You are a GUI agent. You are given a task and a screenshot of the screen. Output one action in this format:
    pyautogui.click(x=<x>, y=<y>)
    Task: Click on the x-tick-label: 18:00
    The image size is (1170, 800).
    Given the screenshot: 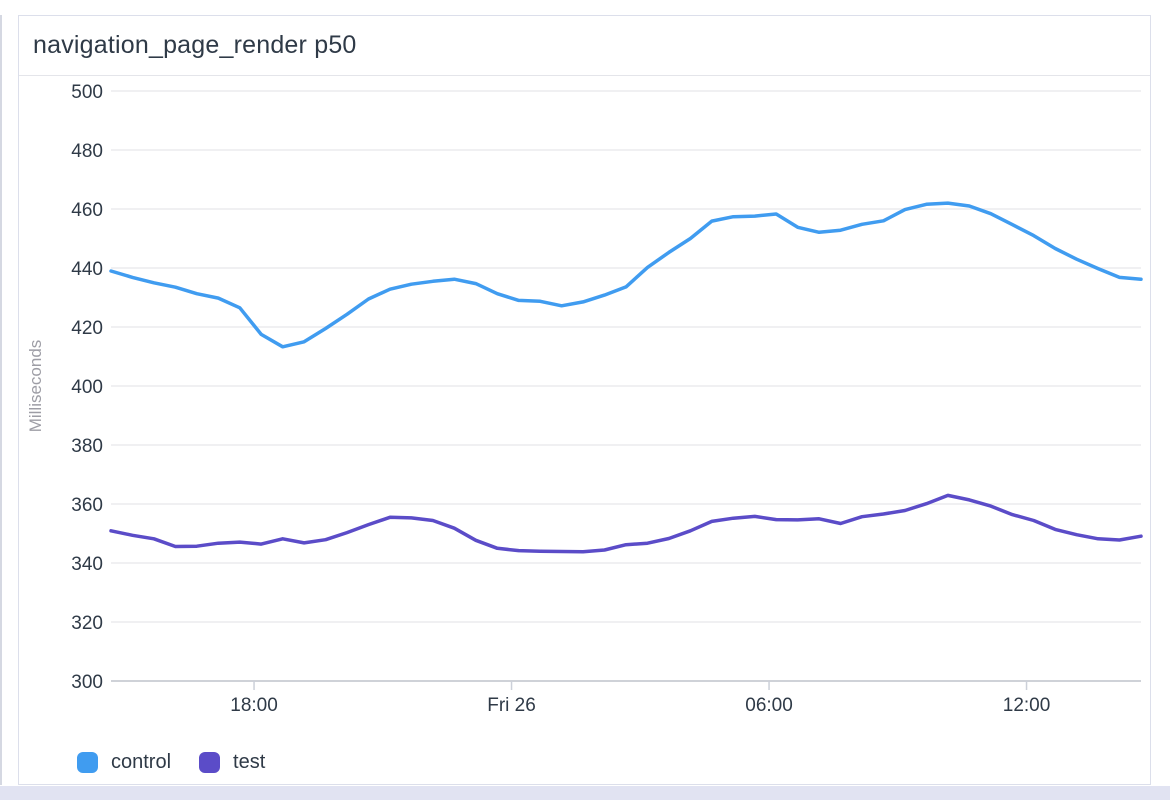 What is the action you would take?
    pyautogui.click(x=254, y=705)
    